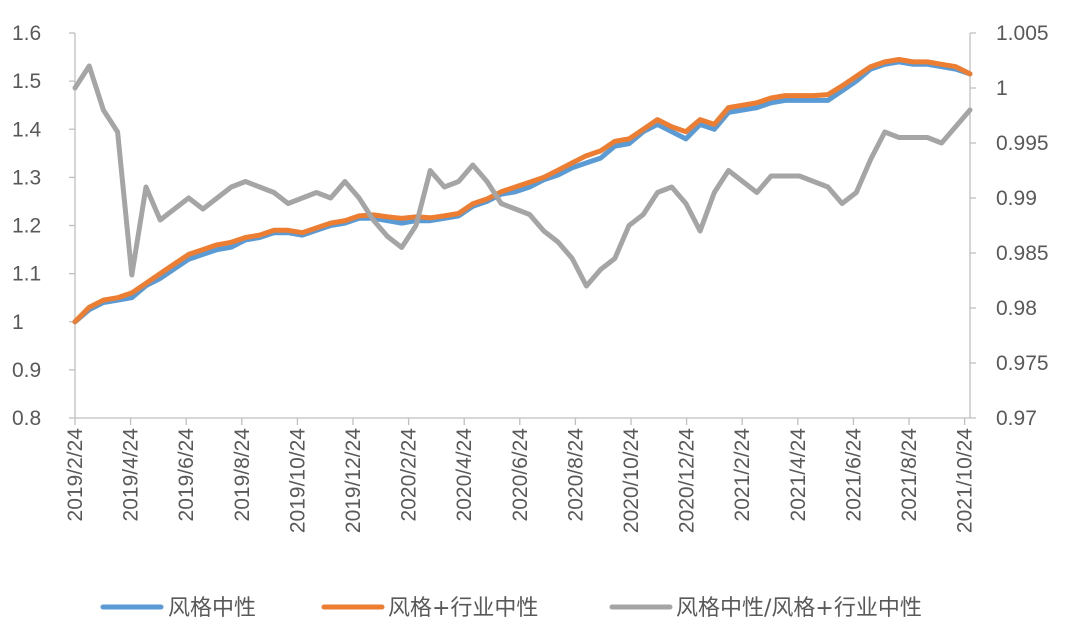 The width and height of the screenshot is (1071, 636). Describe the element at coordinates (242, 475) in the screenshot. I see `x-tick-label: 2019/8/24` at that location.